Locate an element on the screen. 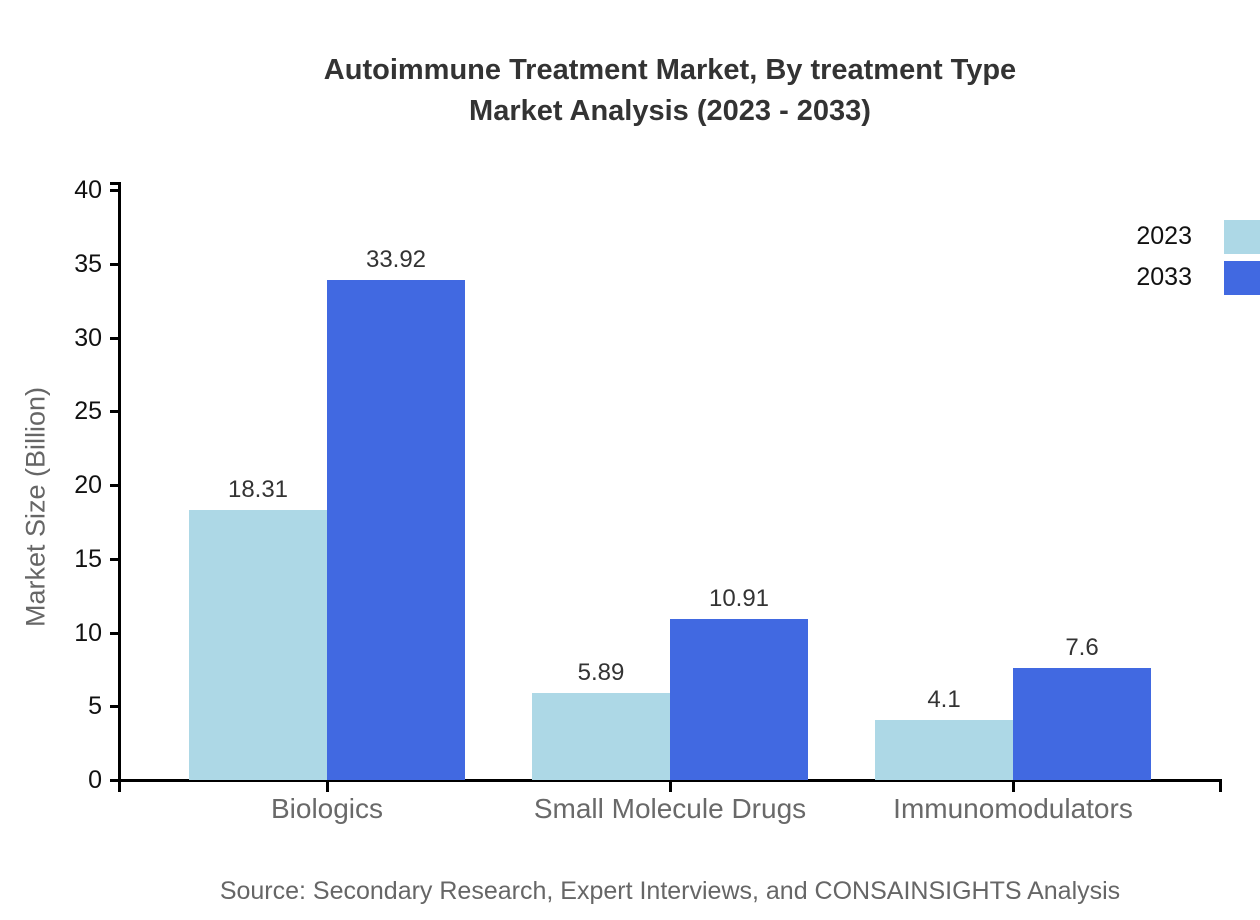 This screenshot has width=1260, height=920. y-tick-label: 0 is located at coordinates (95, 780).